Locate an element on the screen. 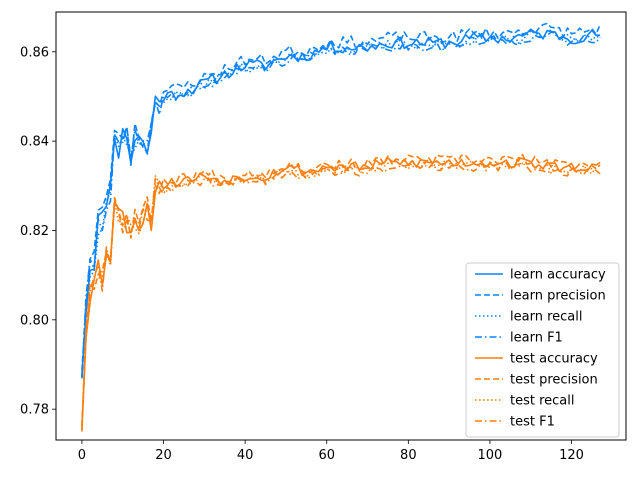 The height and width of the screenshot is (480, 640). legend-label: learn recall is located at coordinates (546, 317).